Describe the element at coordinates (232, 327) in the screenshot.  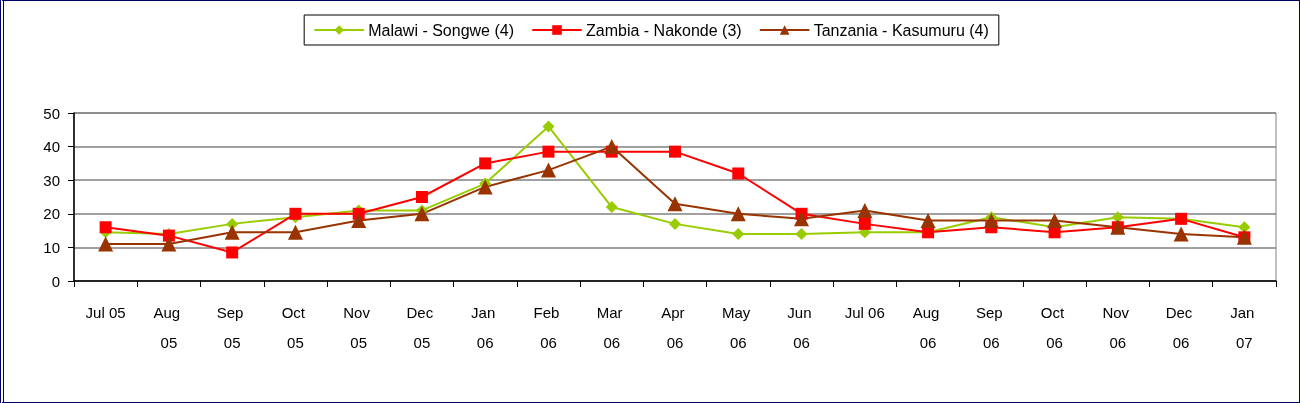
I see `x-tick-label: Sep 05` at that location.